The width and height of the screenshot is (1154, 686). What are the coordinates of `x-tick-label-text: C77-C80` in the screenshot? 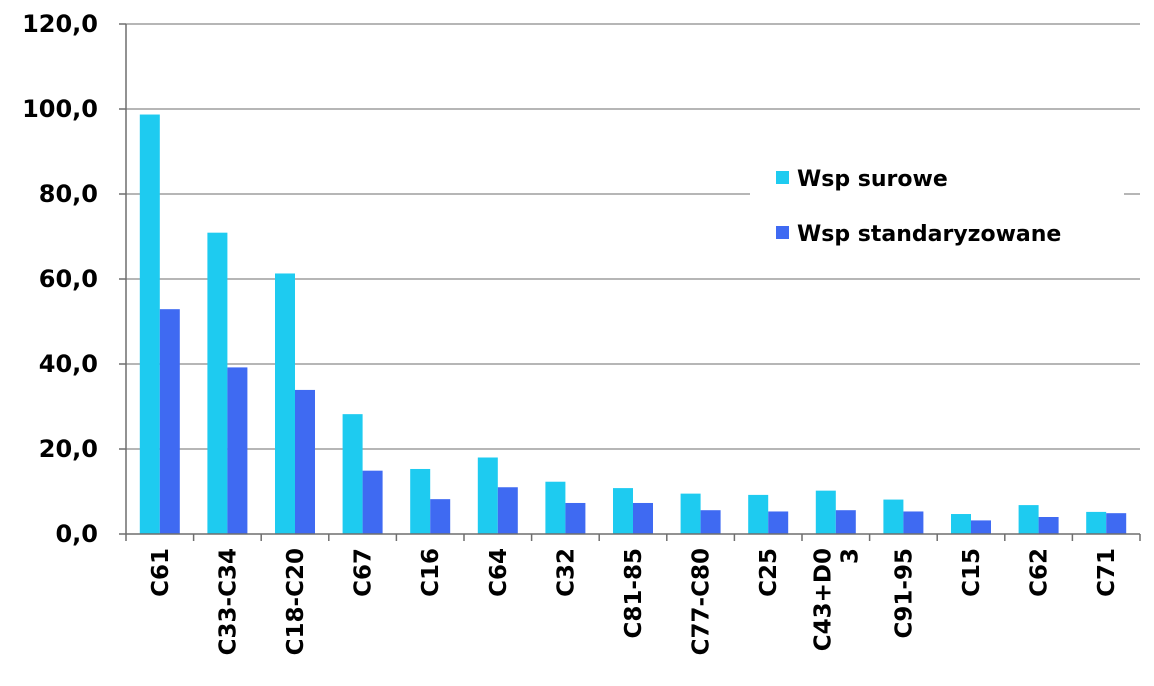 It's located at (702, 601).